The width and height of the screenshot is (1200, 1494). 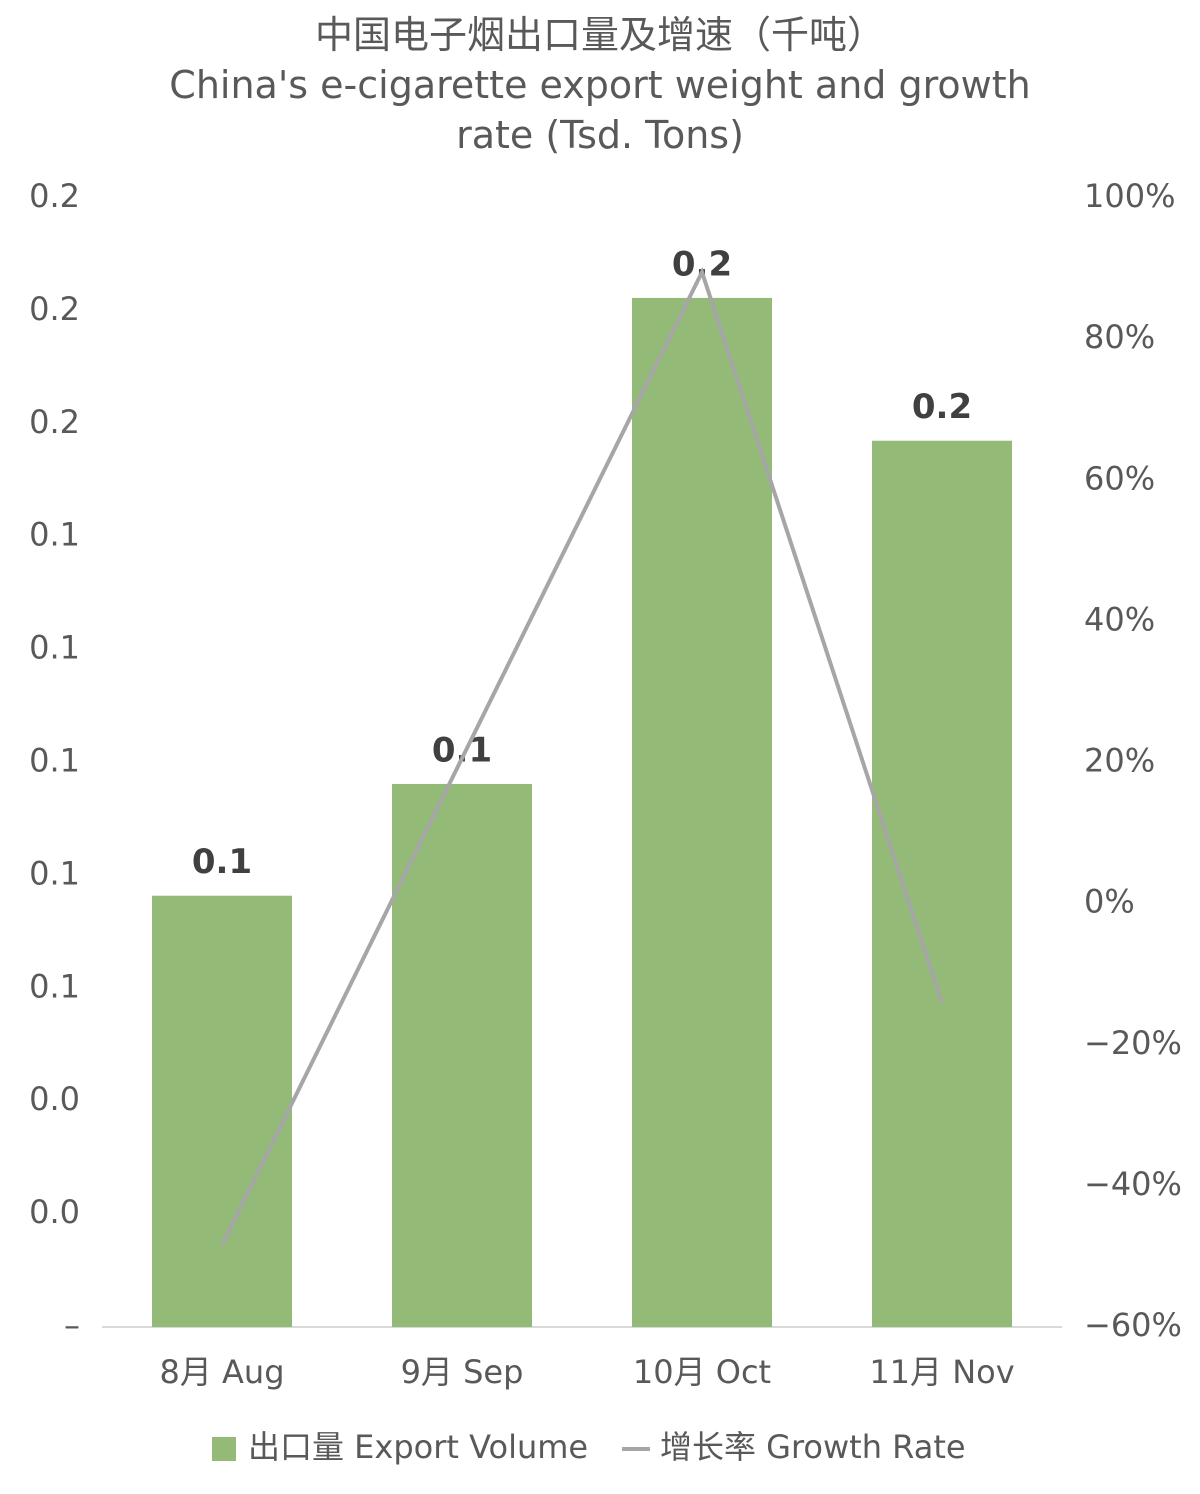 I want to click on y2-tick-label: 20%, so click(x=1119, y=761).